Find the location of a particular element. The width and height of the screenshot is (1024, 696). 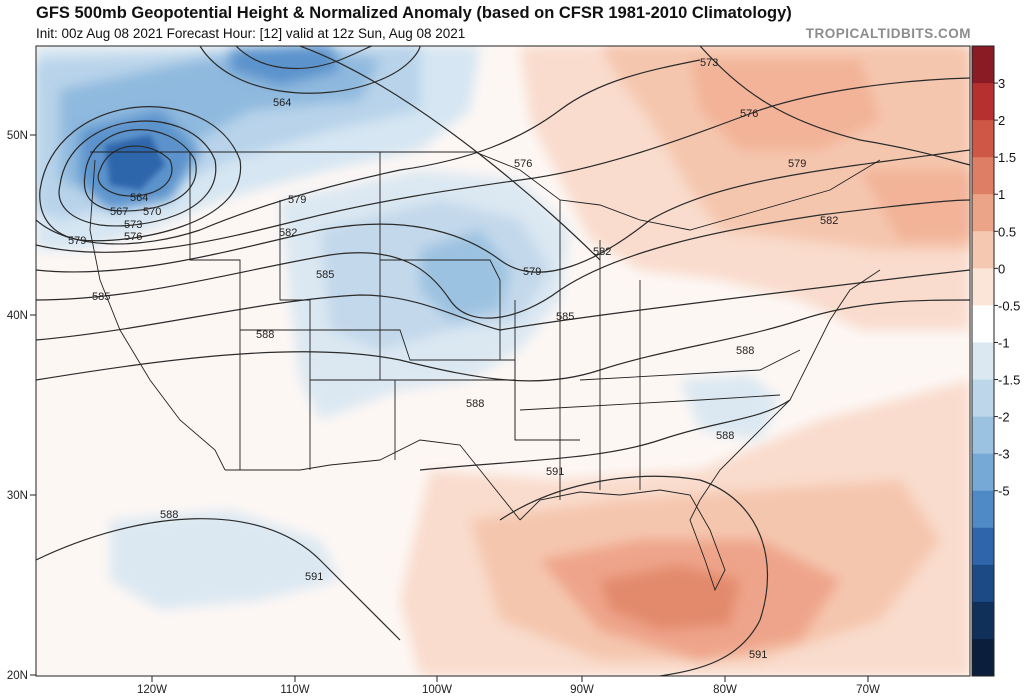

lon-label: 90W is located at coordinates (582, 690).